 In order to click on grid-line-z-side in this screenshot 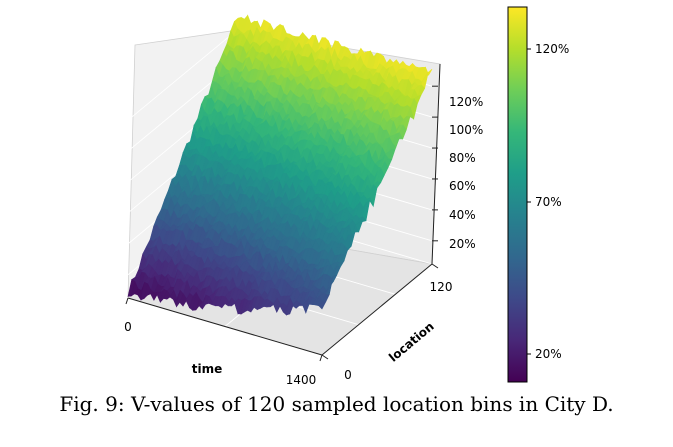, I will do `click(183, 74)`.